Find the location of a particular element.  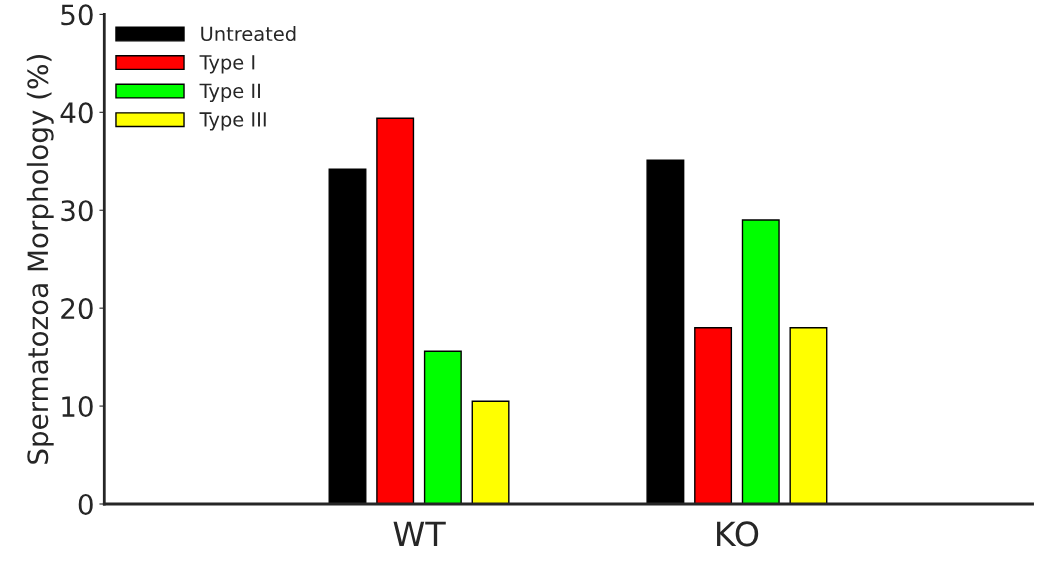

y-tick-label: 30 is located at coordinates (77, 211).